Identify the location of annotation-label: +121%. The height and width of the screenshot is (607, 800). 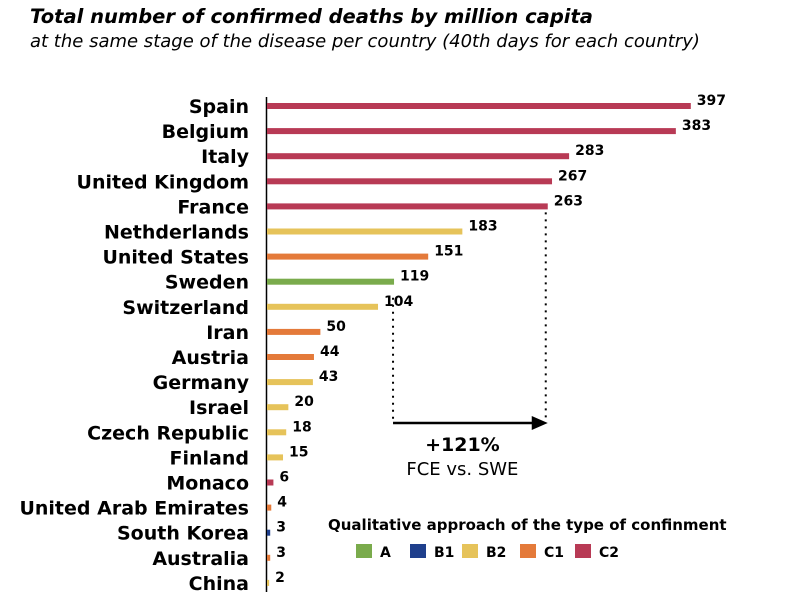
(462, 445).